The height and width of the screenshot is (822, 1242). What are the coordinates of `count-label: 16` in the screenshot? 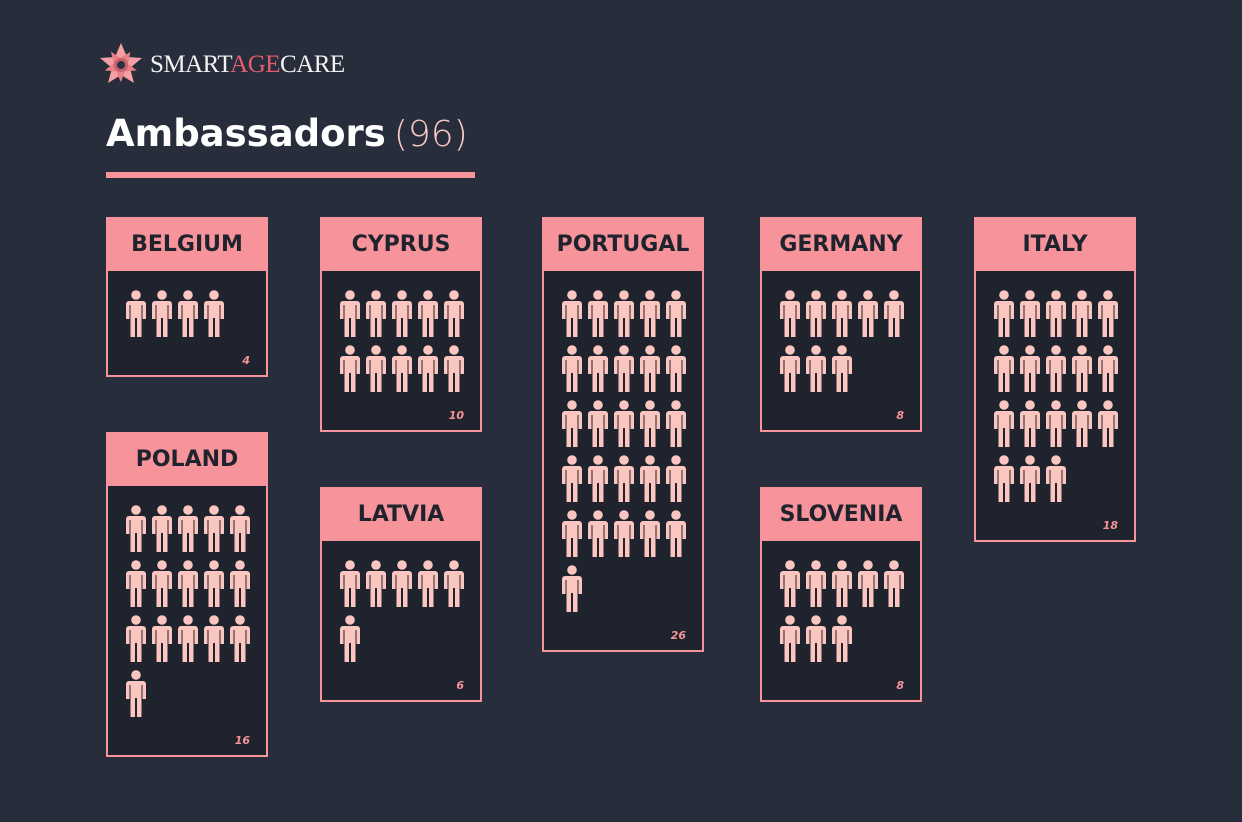 It's located at (242, 740).